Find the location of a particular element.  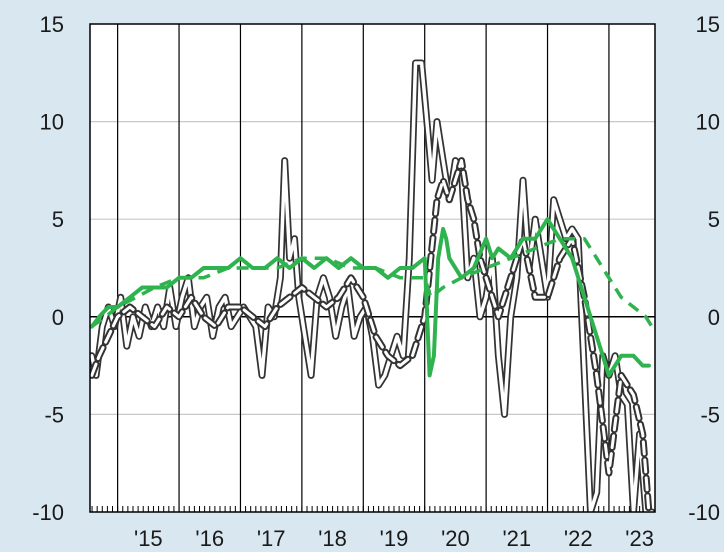

y-tick-label-left: 10 is located at coordinates (52, 122).